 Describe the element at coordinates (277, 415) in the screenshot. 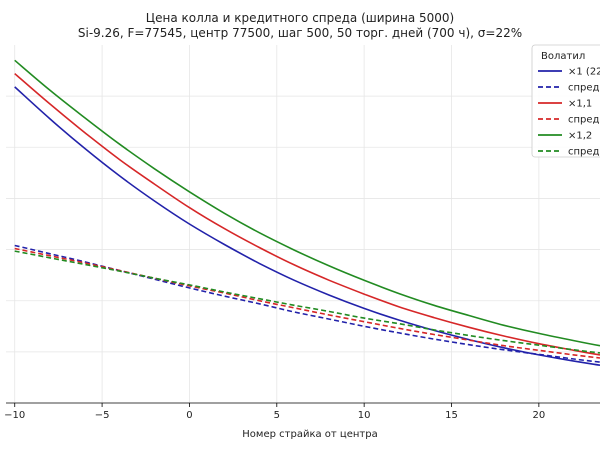

I see `x-tick-label-3: 5` at that location.